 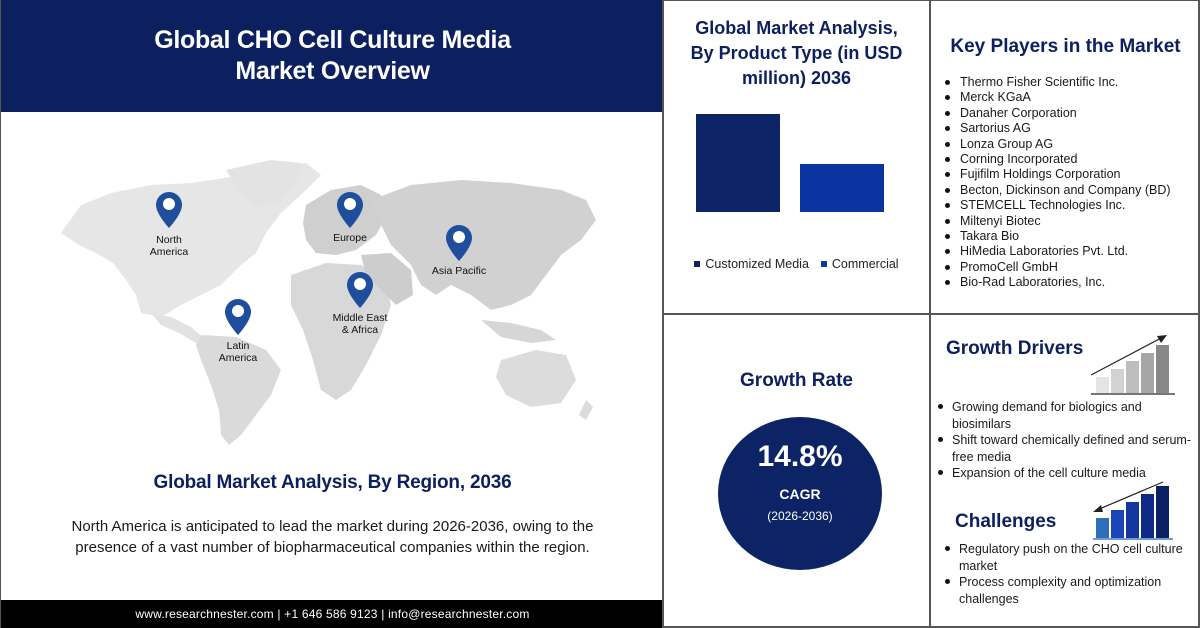 I want to click on chart-legend: Customized Media Commercial, so click(x=796, y=264).